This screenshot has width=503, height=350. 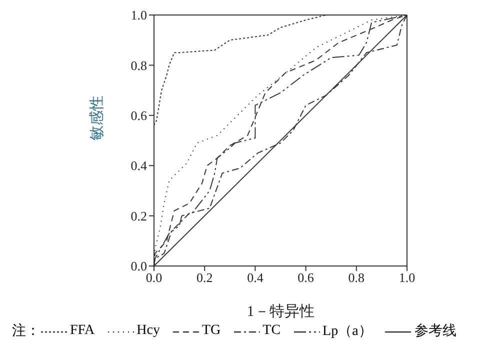 What do you see at coordinates (204, 278) in the screenshot?
I see `x-tick-label: 0.2` at bounding box center [204, 278].